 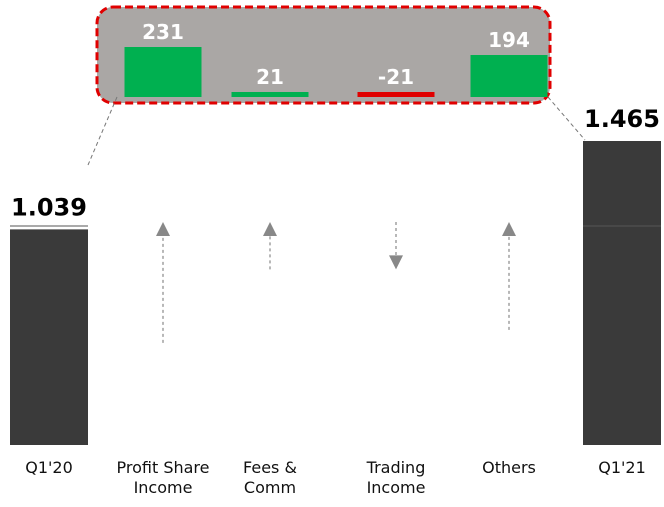 I want to click on category-label: Q1'20, so click(x=49, y=467).